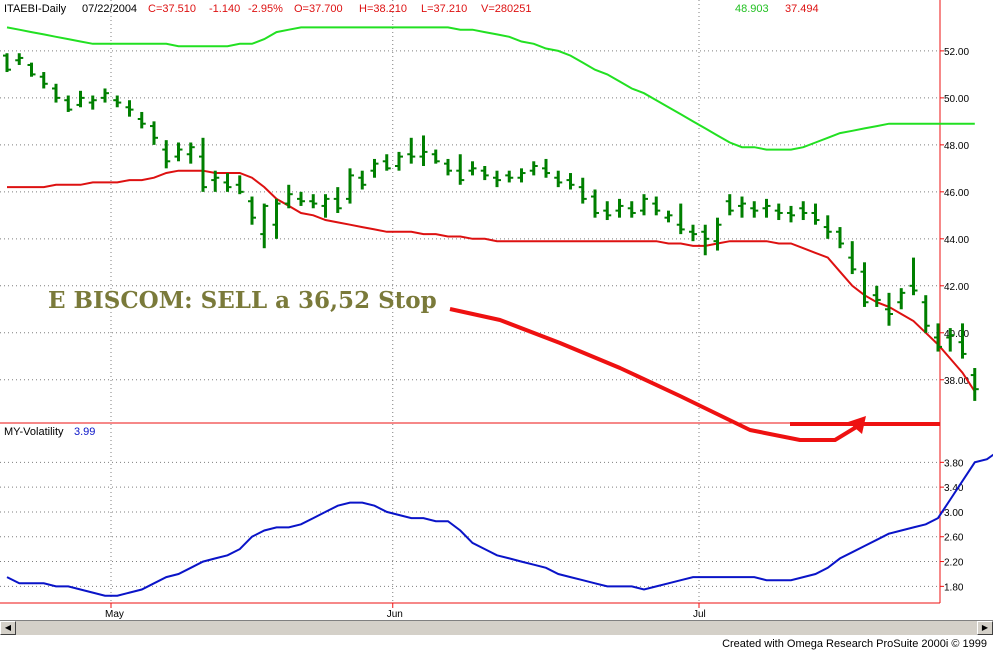  What do you see at coordinates (956, 146) in the screenshot?
I see `price-tick-label: 48.00` at bounding box center [956, 146].